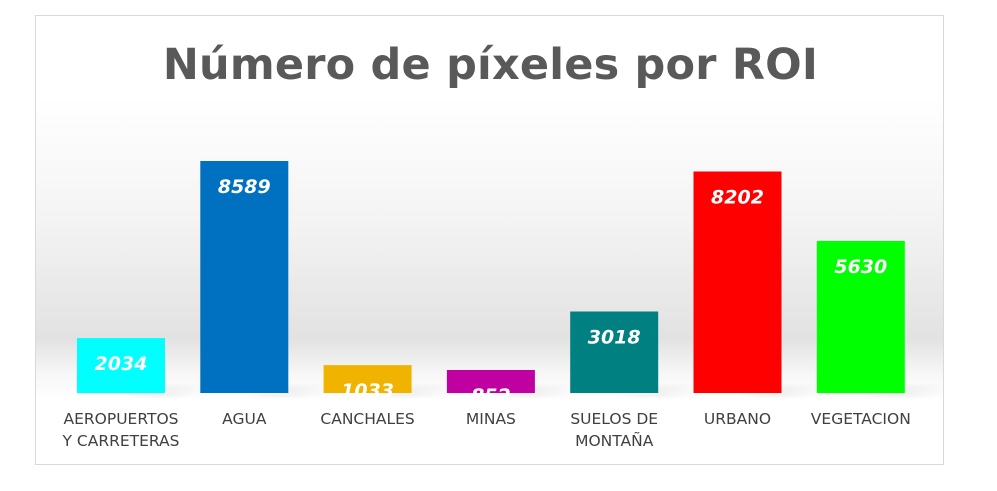 Image resolution: width=997 pixels, height=491 pixels. I want to click on category-label-line: MONTAÑA, so click(614, 440).